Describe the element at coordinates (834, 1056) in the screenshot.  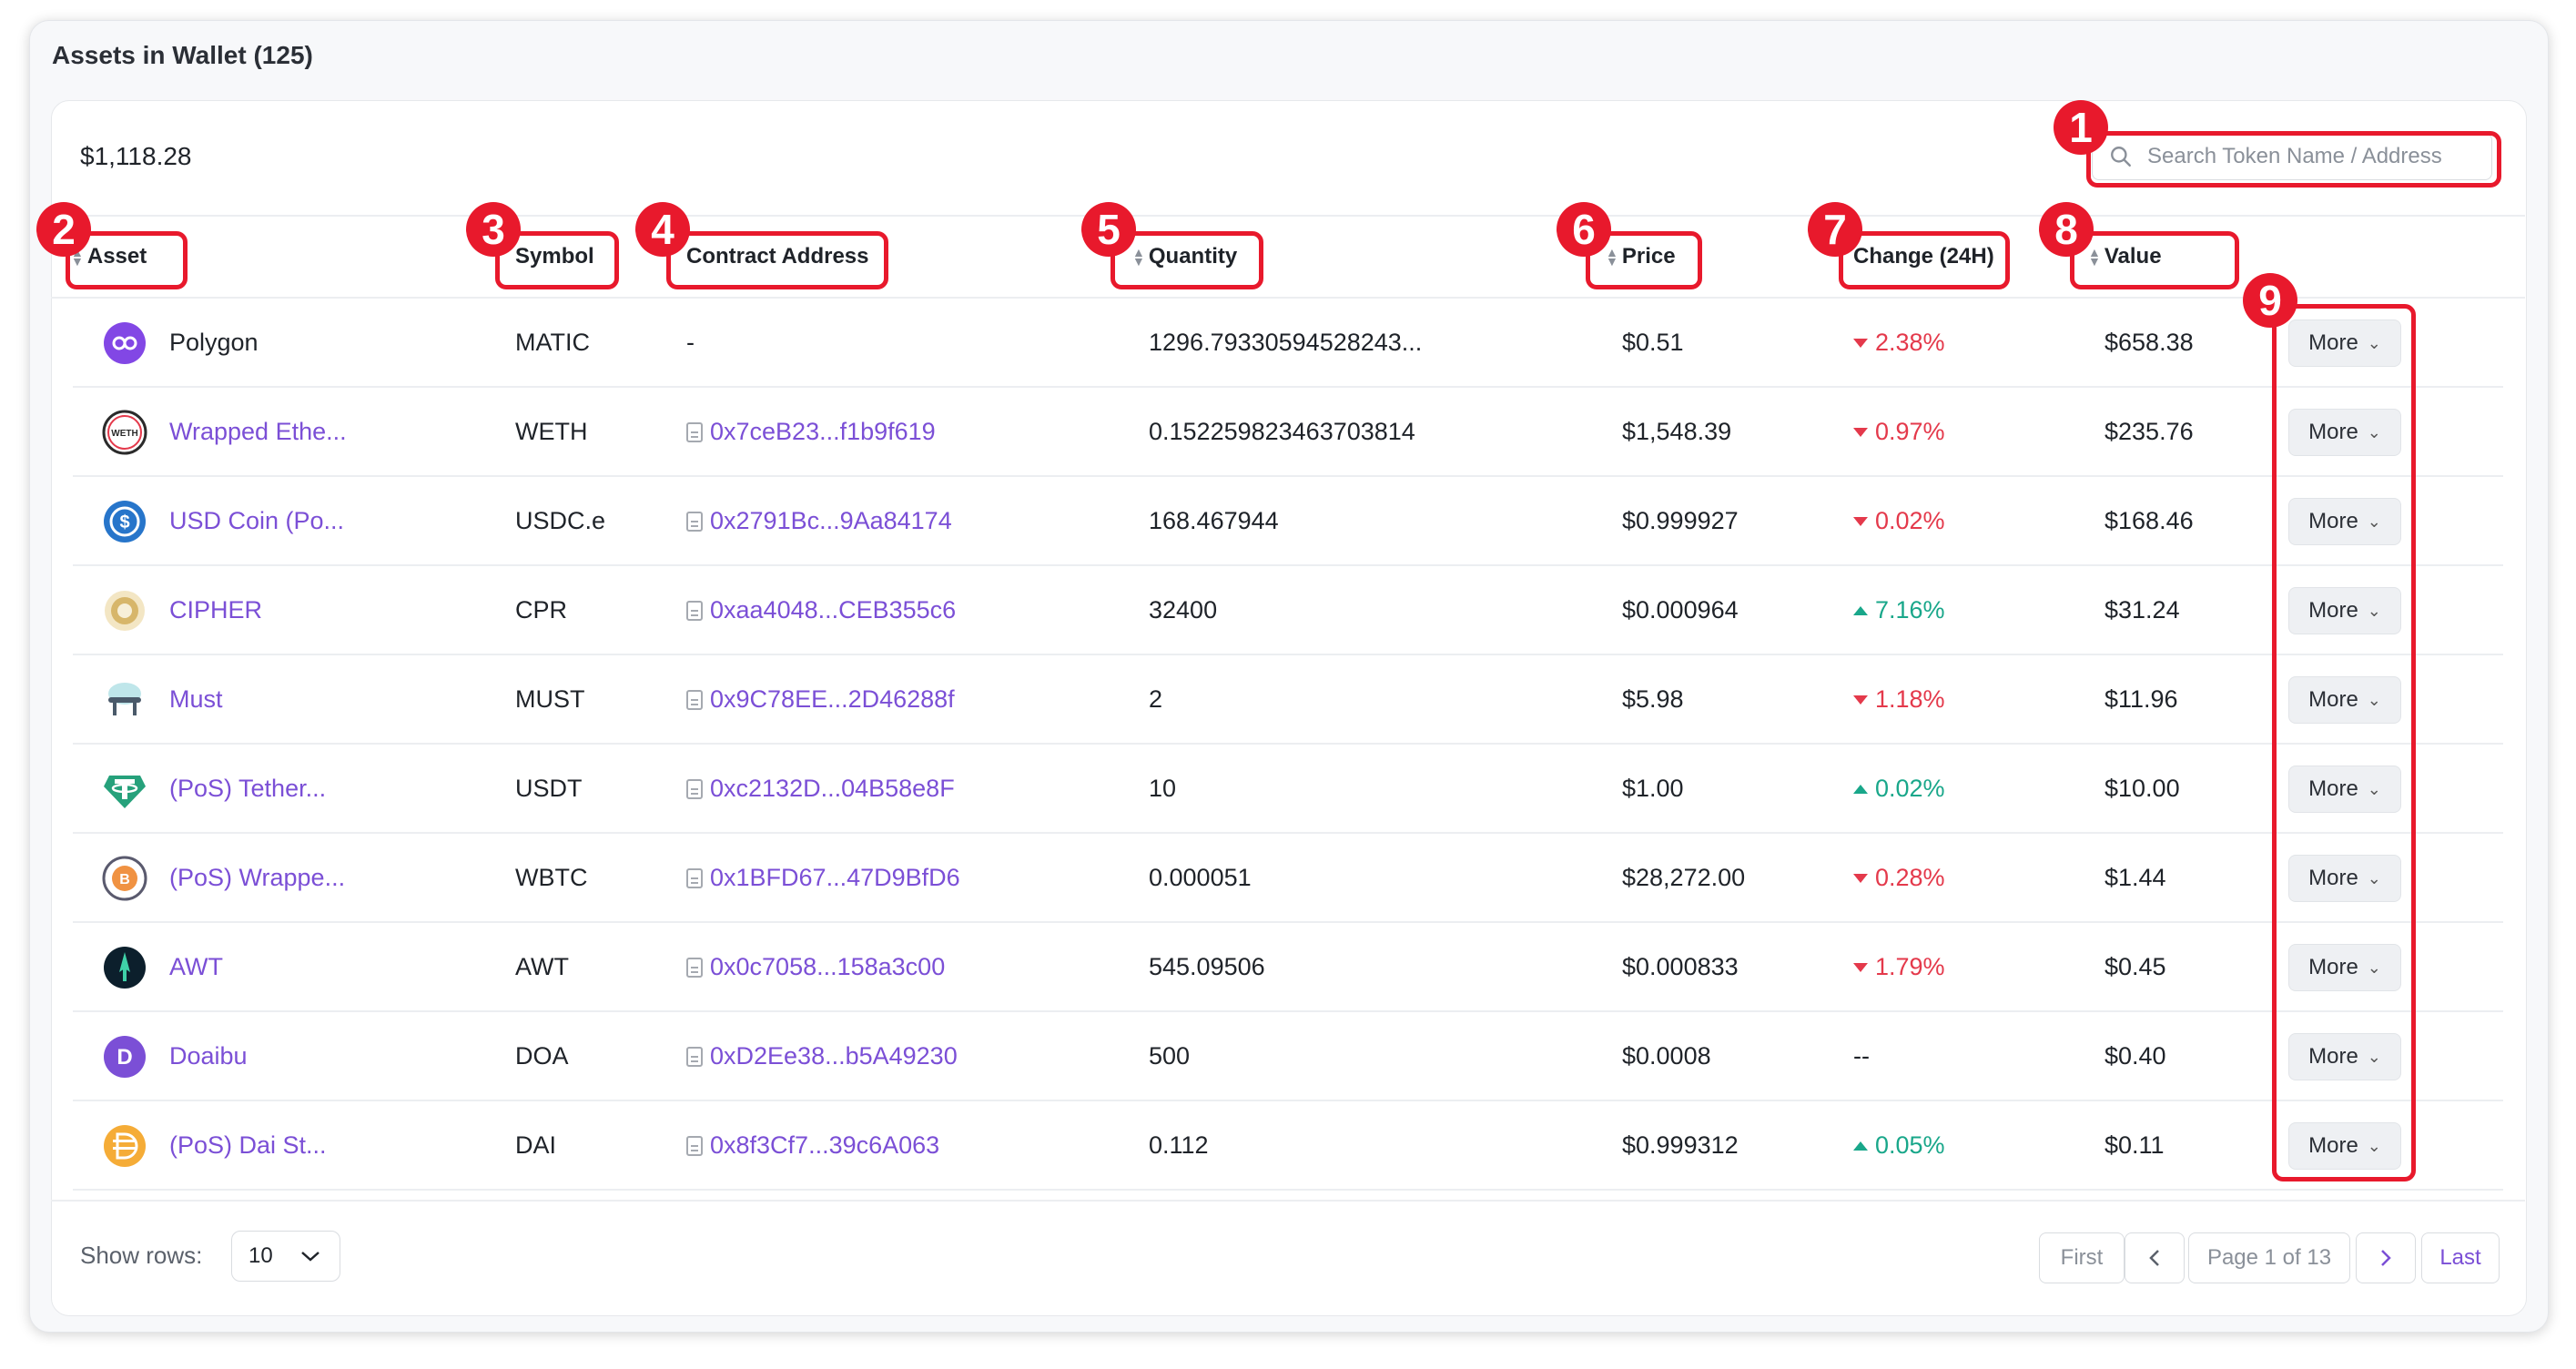
I see `contract-address-text: 0xD2Ee38...b5A49230` at that location.